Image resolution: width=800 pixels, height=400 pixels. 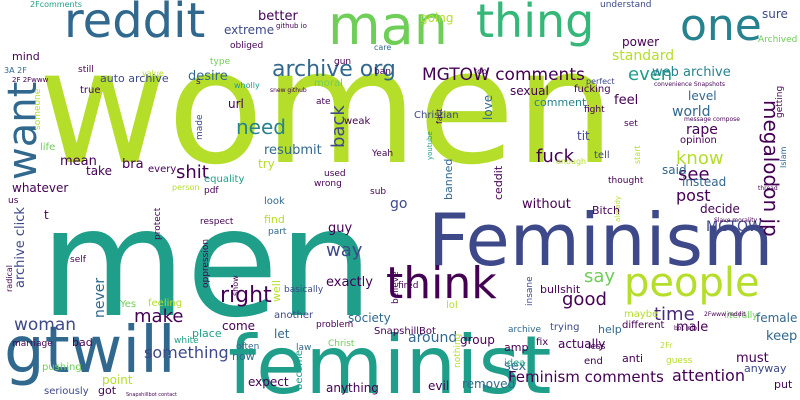 What do you see at coordinates (777, 40) in the screenshot?
I see `word-archived: Archived` at bounding box center [777, 40].